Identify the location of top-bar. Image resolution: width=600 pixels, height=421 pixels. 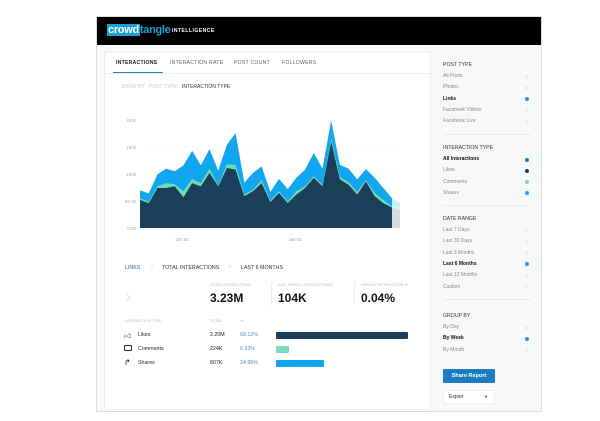
(319, 31).